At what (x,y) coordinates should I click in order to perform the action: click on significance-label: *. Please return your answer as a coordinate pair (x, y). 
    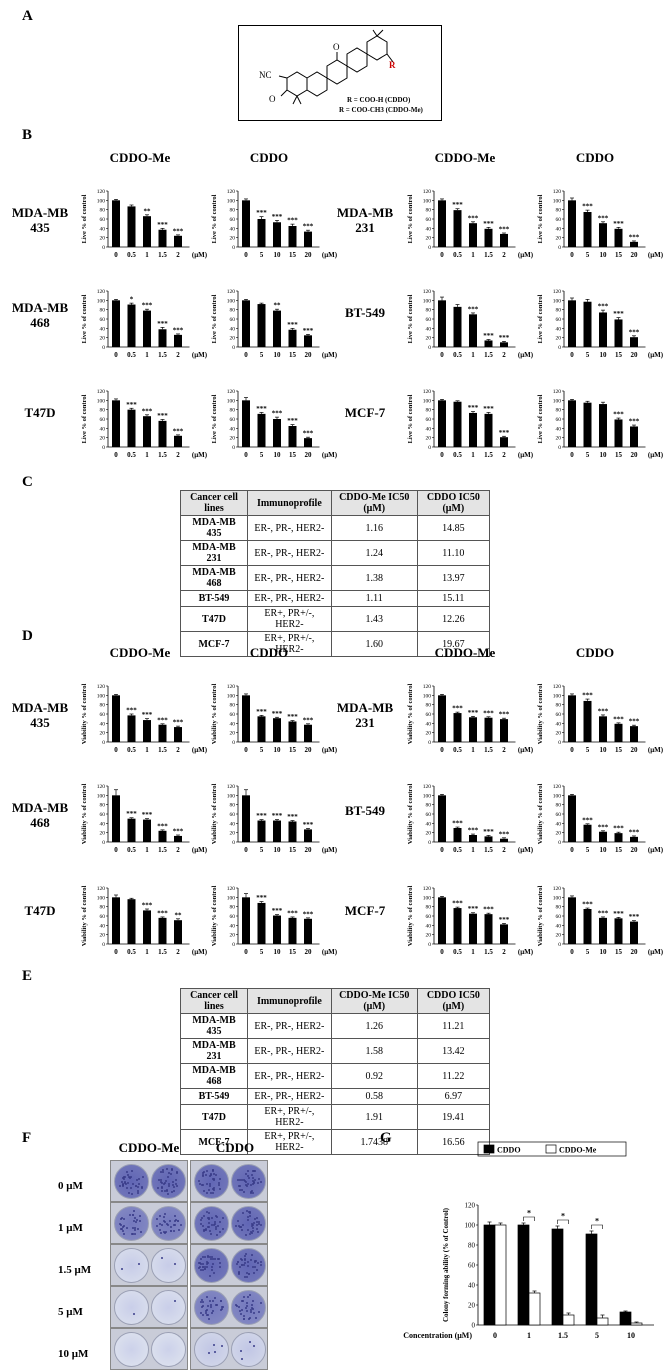
    Looking at the image, I should click on (563, 1216).